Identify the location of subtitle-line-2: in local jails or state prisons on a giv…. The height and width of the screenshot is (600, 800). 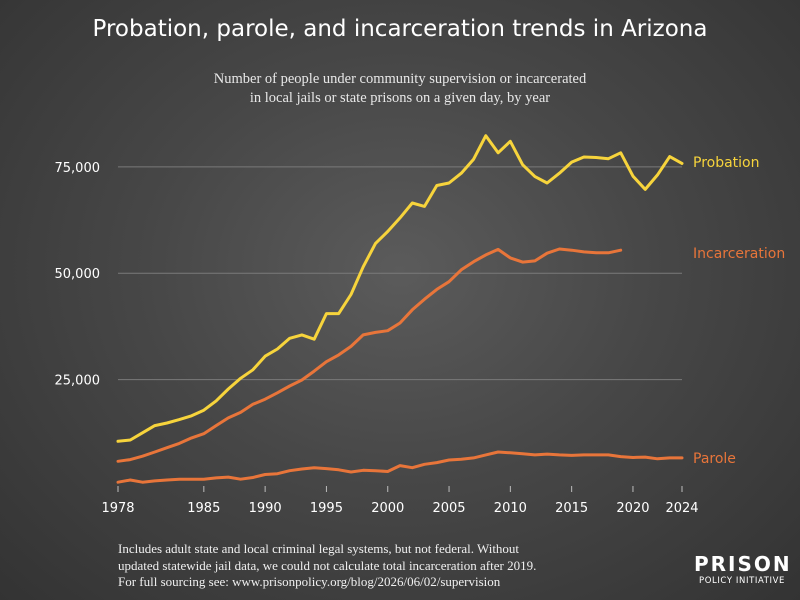
(400, 98).